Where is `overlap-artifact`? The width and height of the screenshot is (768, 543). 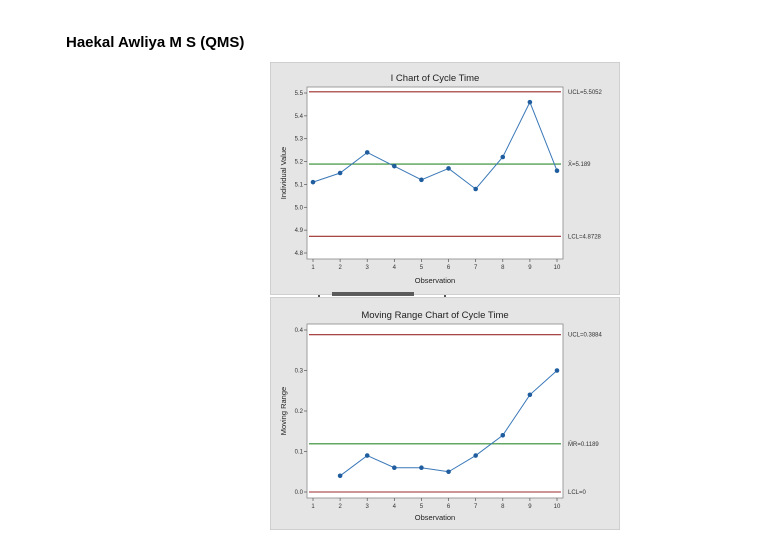 overlap-artifact is located at coordinates (382, 295).